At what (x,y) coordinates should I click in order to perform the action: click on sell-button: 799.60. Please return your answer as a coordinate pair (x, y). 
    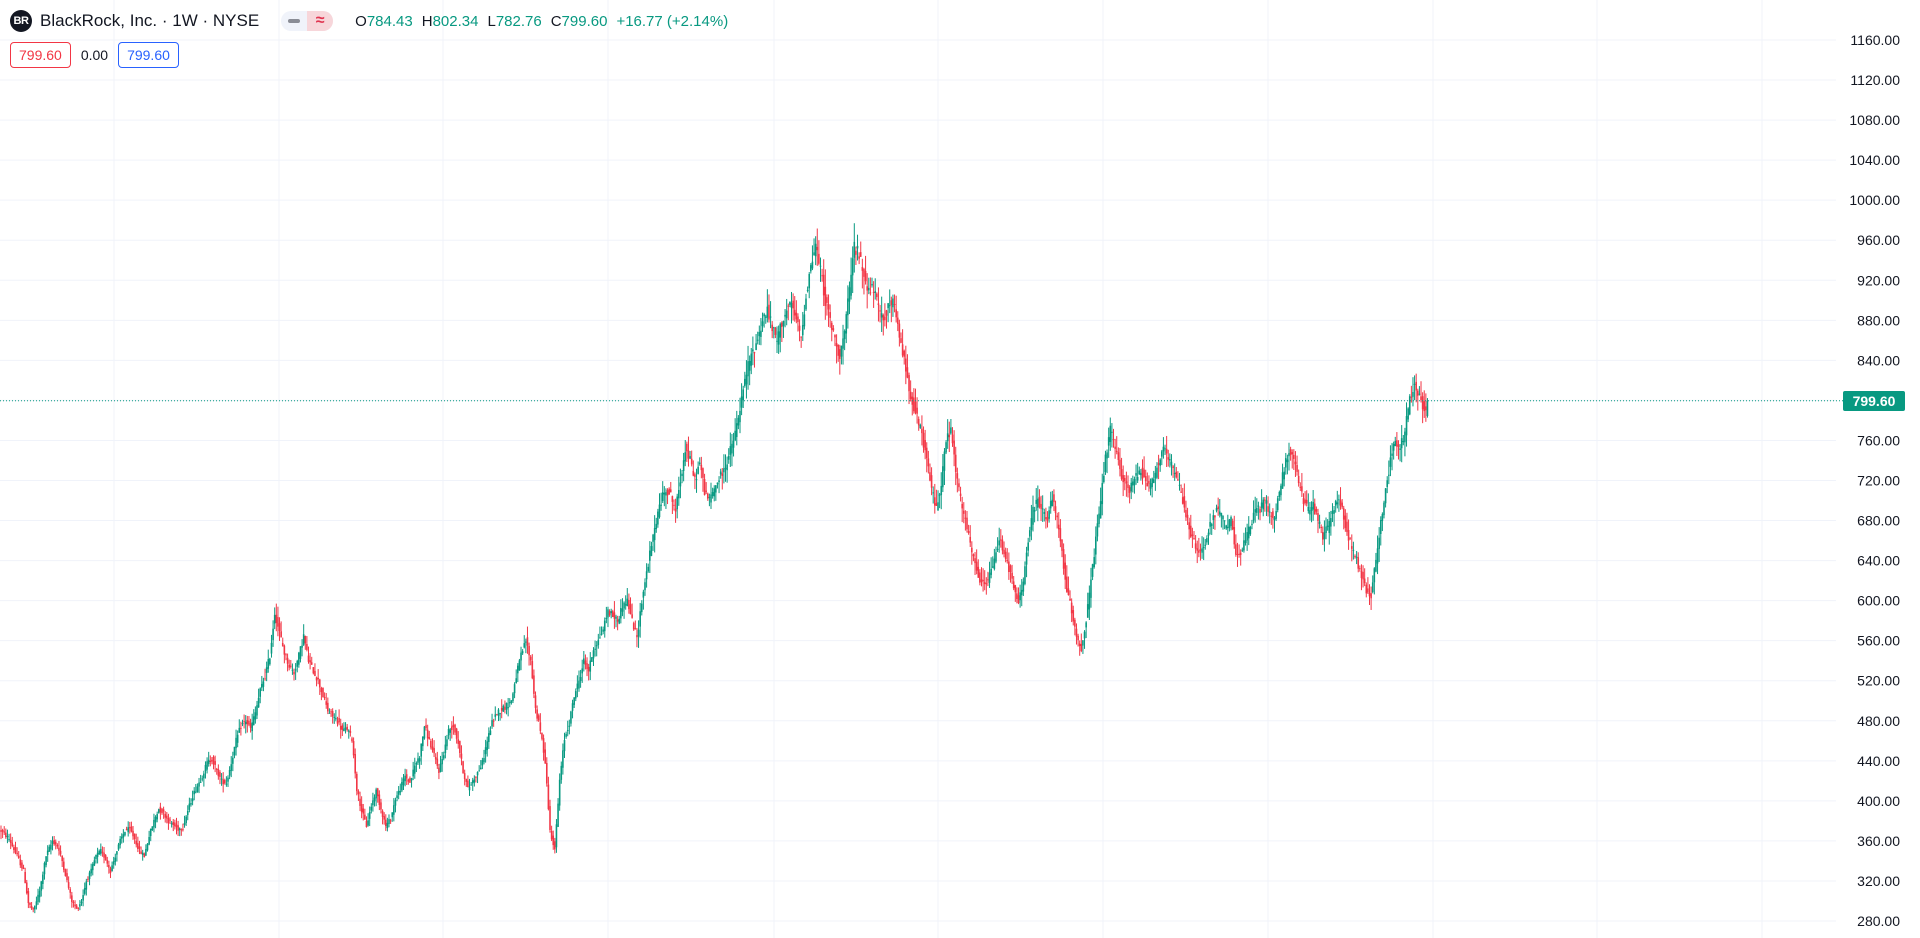
    Looking at the image, I should click on (40, 55).